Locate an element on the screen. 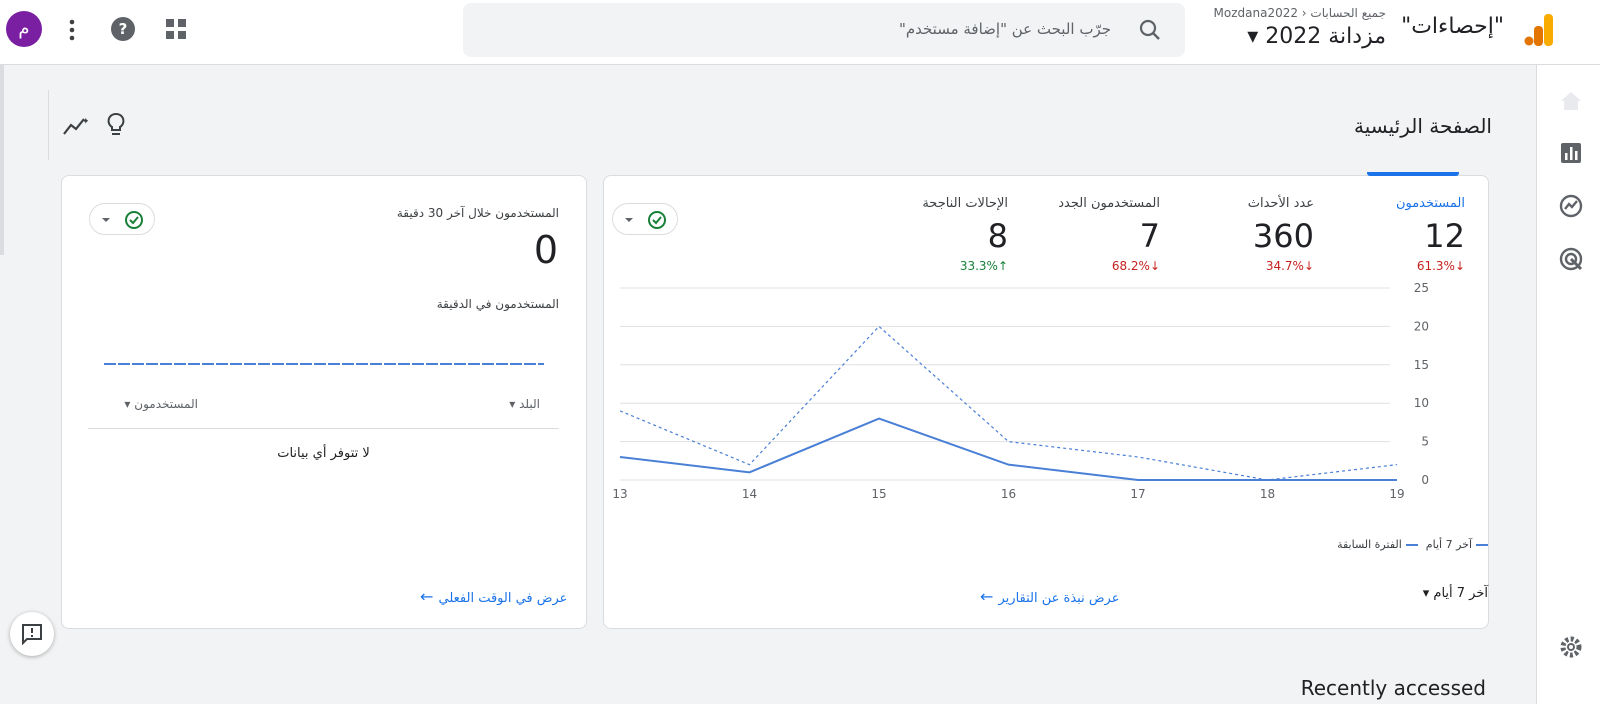 The image size is (1600, 704). metric-label: المستخدمون الجدد is located at coordinates (1109, 203).